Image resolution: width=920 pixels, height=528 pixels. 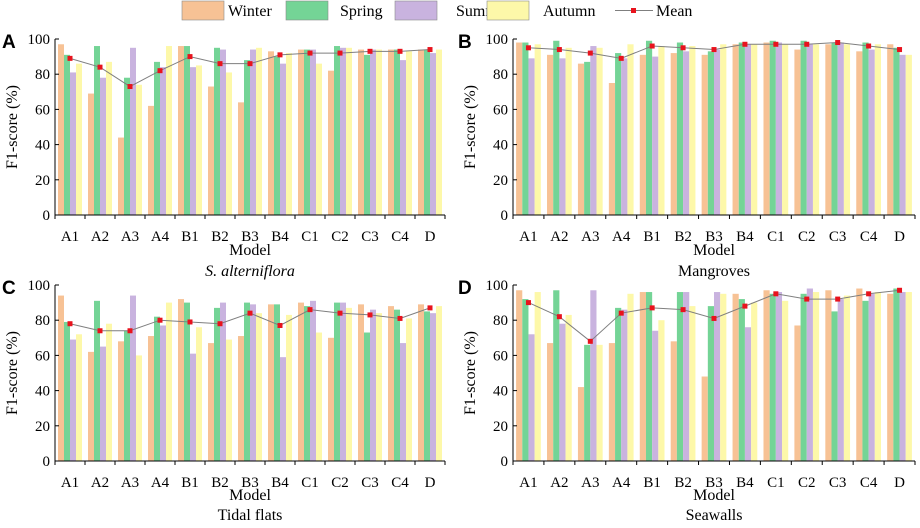 What do you see at coordinates (877, 376) in the screenshot?
I see `panel-d-bar-autumn-c4` at bounding box center [877, 376].